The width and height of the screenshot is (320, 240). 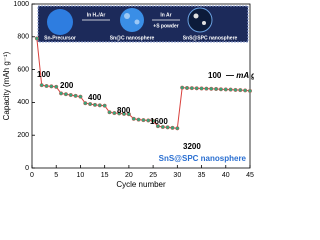 I want to click on y-tick-label: 800, so click(x=23, y=37).